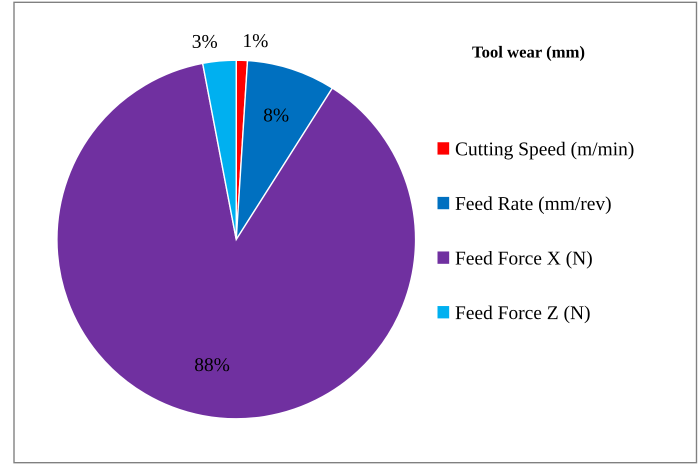 The height and width of the screenshot is (465, 700). I want to click on data-label: 3%, so click(205, 41).